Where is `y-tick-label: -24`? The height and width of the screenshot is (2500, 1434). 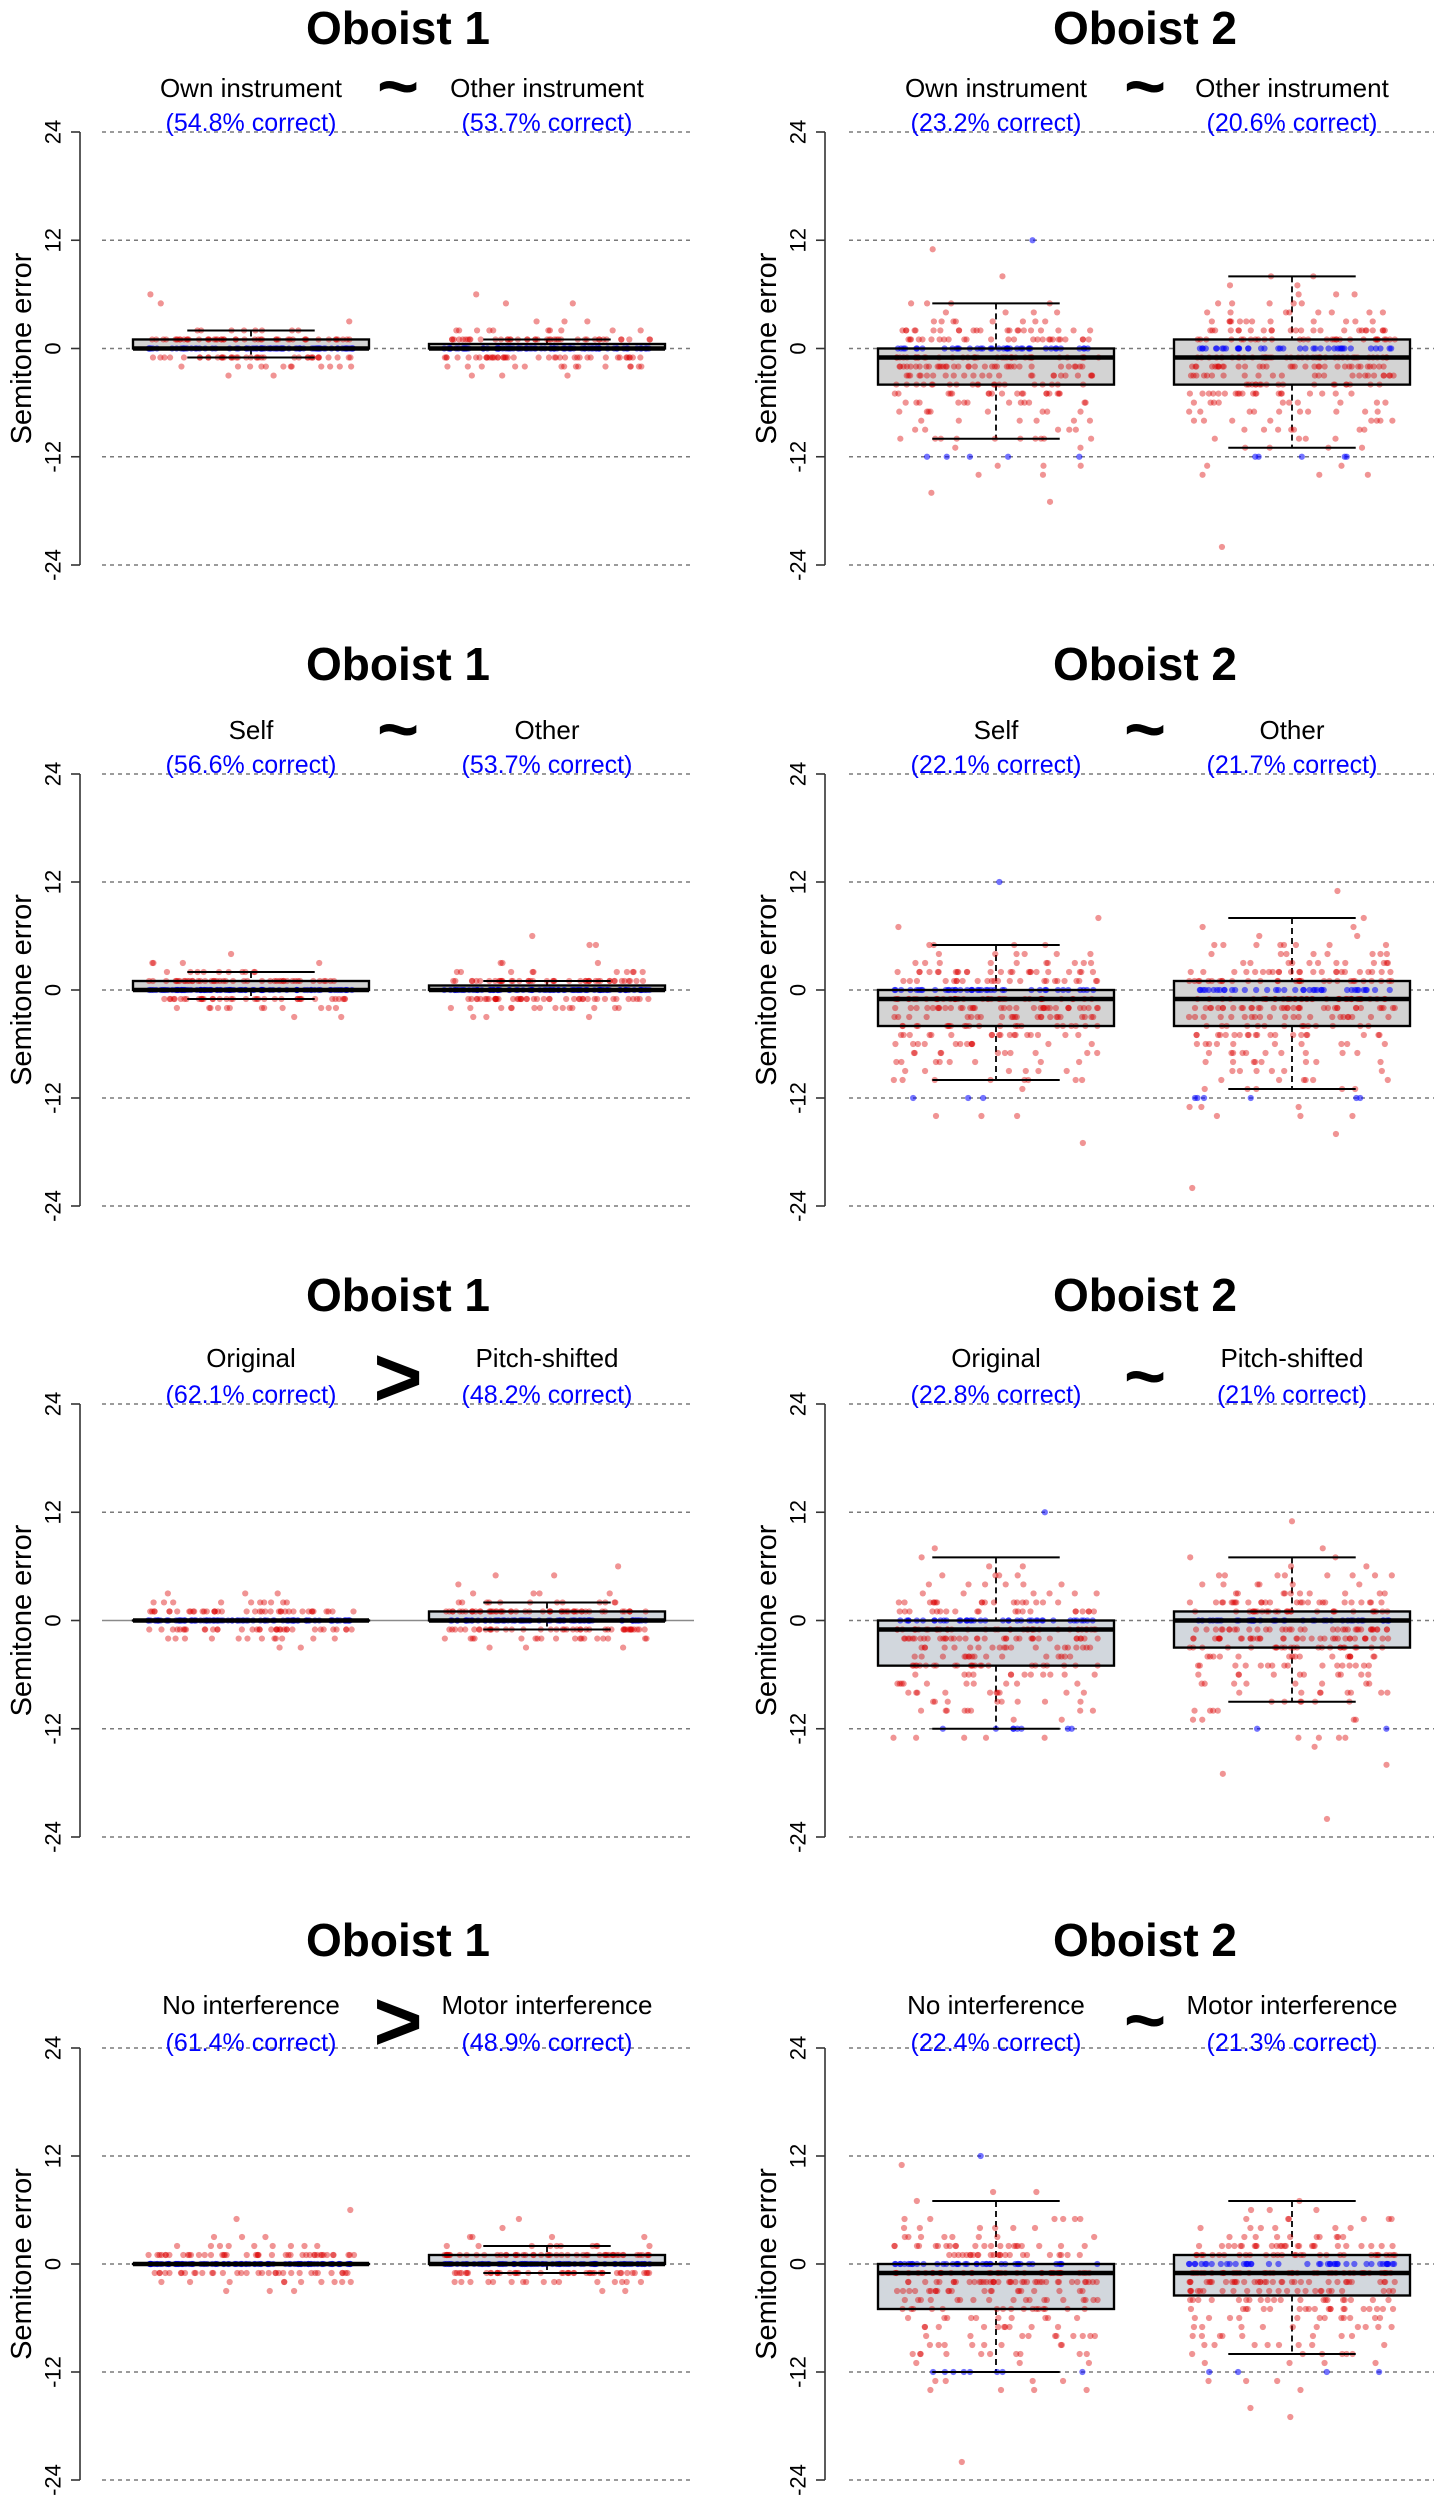 y-tick-label: -24 is located at coordinates (53, 2480).